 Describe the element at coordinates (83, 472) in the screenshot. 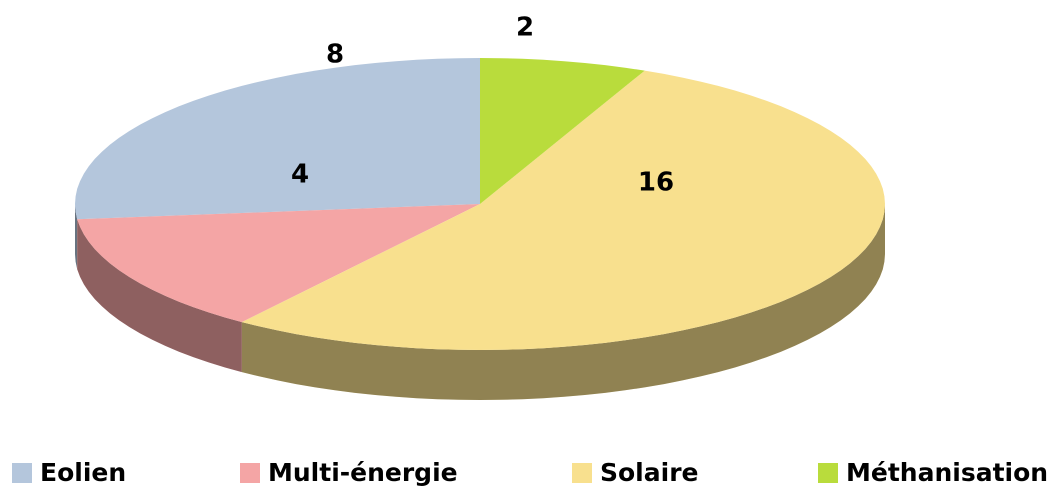

I see `legend-label: Eolien` at that location.